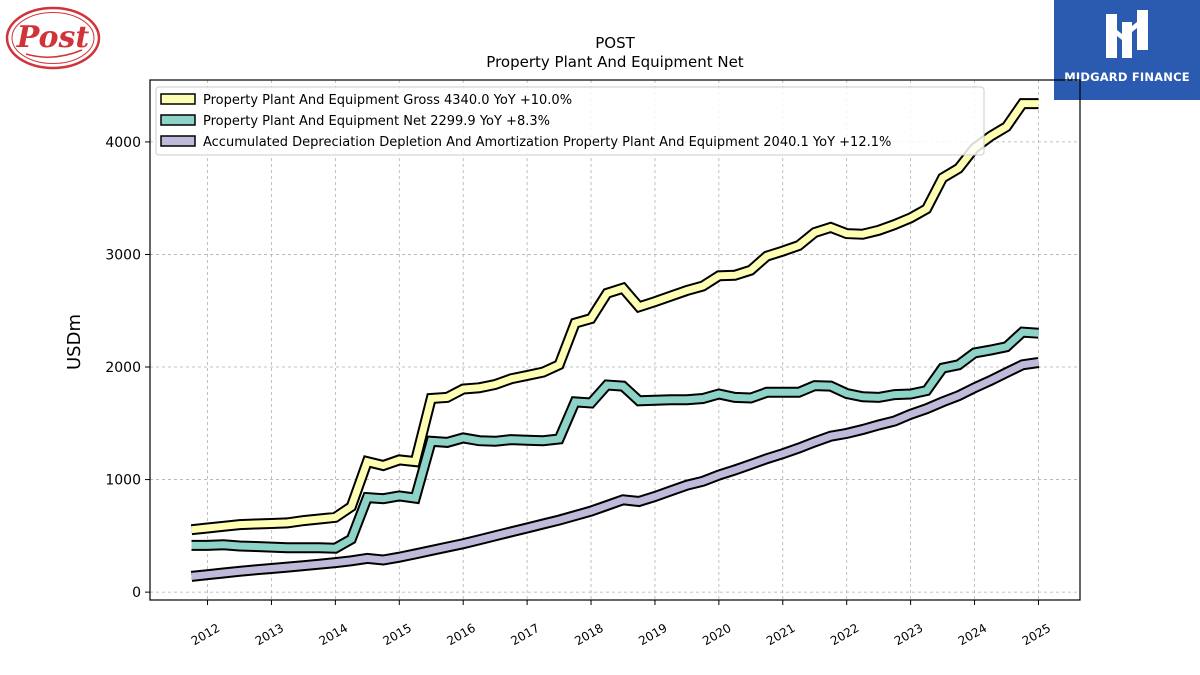  I want to click on midgard-finance-wordmark: MIDGARD FINANCE, so click(1127, 77).